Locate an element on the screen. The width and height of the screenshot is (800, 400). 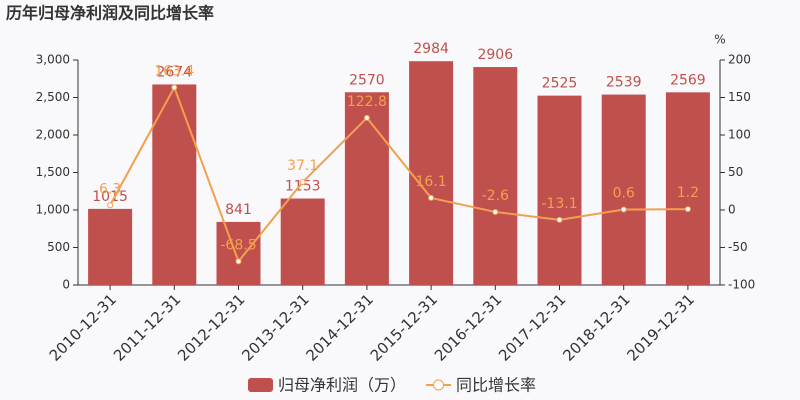
legend-label: 同比增长率 is located at coordinates (496, 385).